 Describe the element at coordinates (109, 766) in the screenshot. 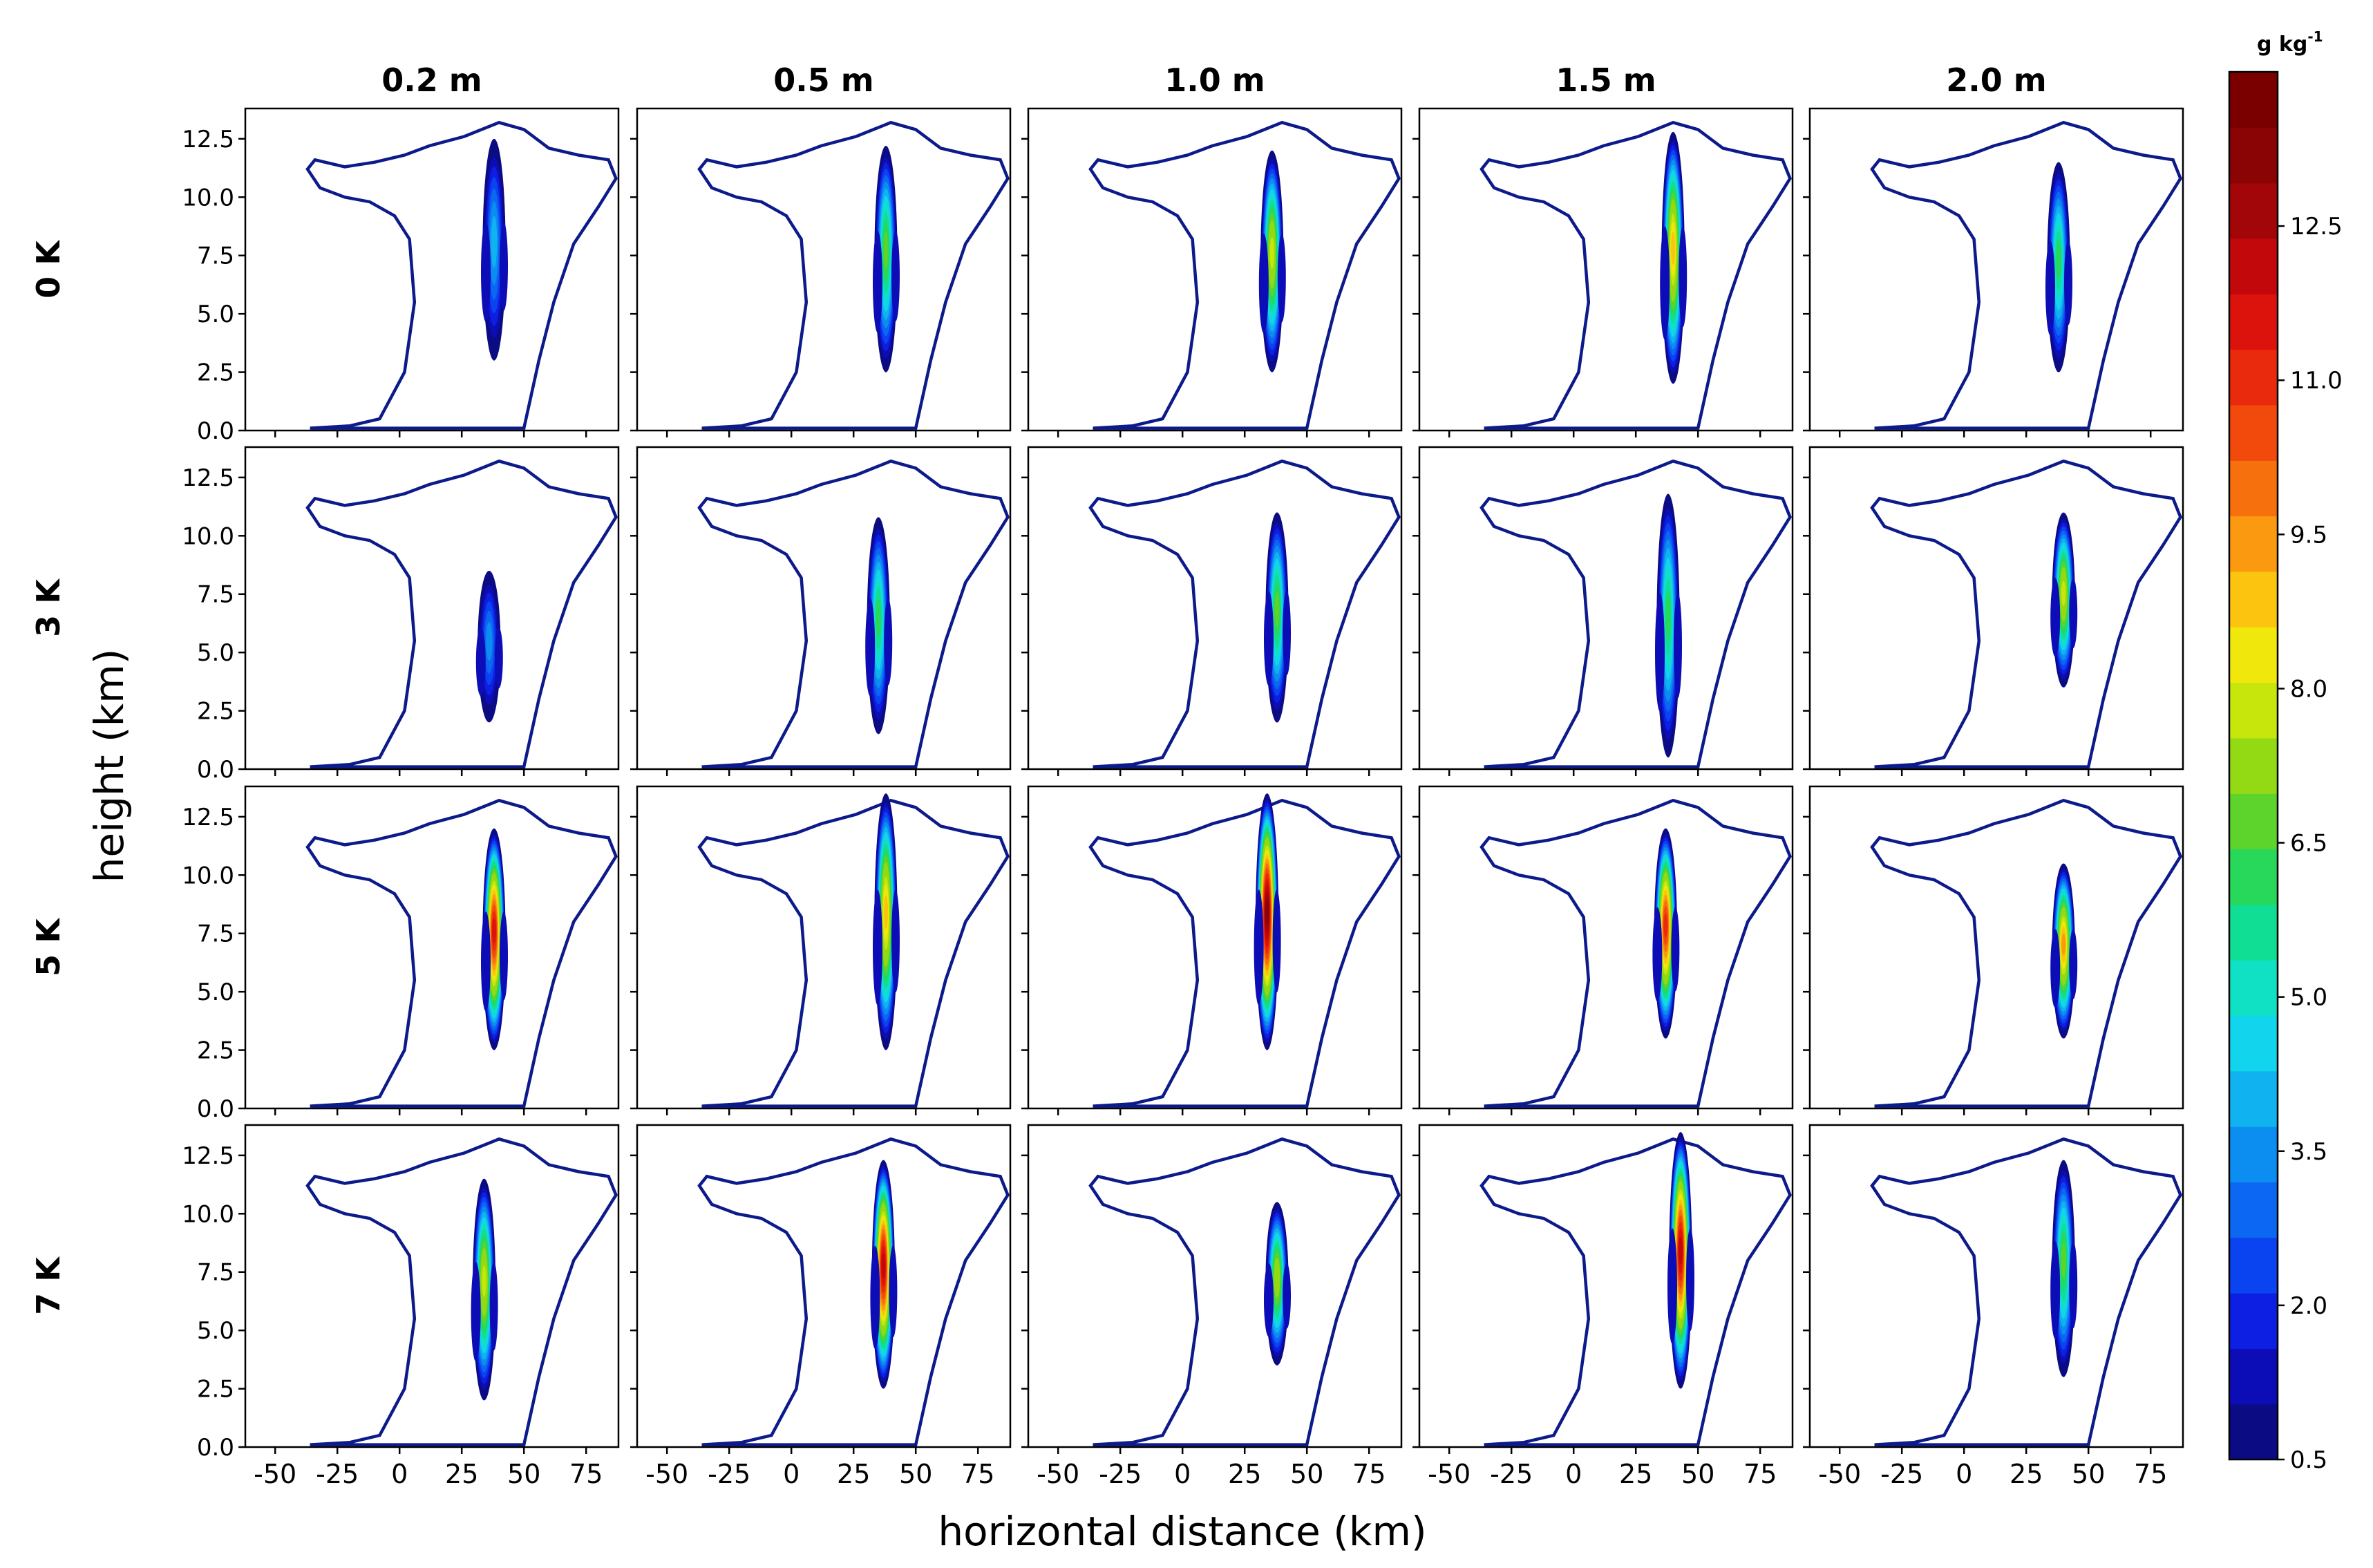

I see `y-axis-label: height (km)` at that location.